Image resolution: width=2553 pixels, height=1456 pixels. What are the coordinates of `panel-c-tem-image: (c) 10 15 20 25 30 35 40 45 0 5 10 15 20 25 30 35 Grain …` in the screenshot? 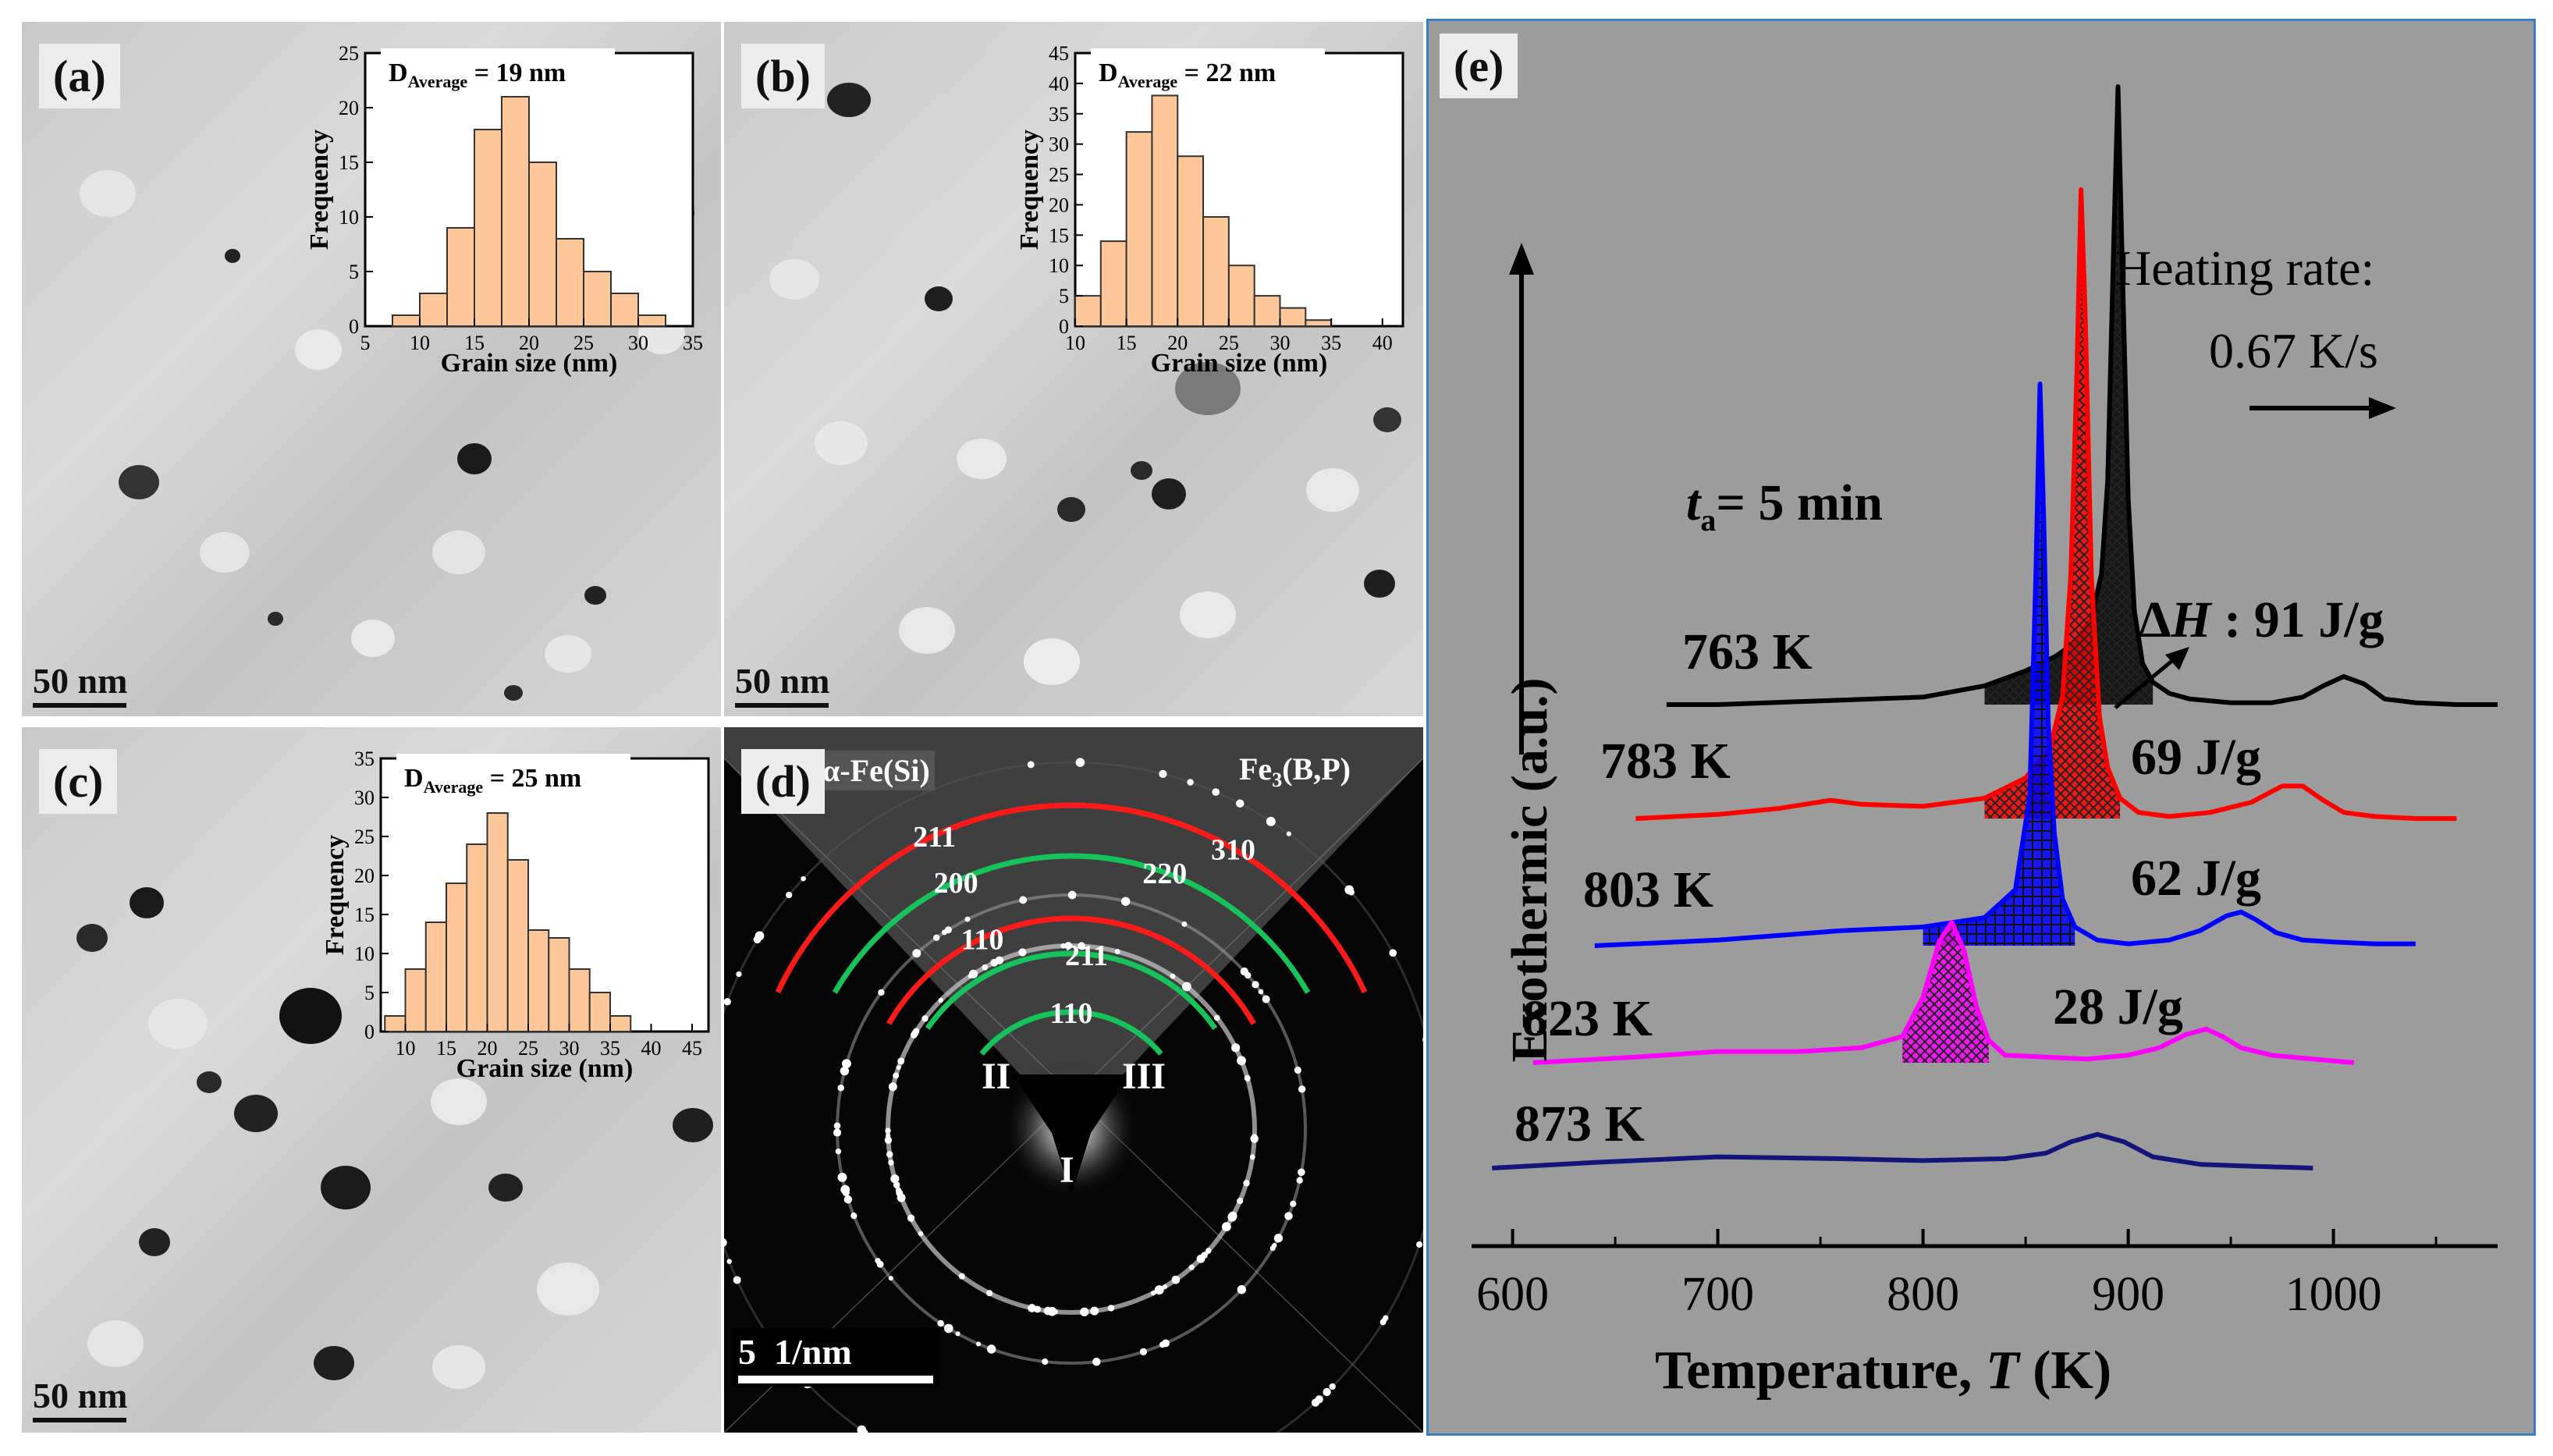 It's located at (371, 1080).